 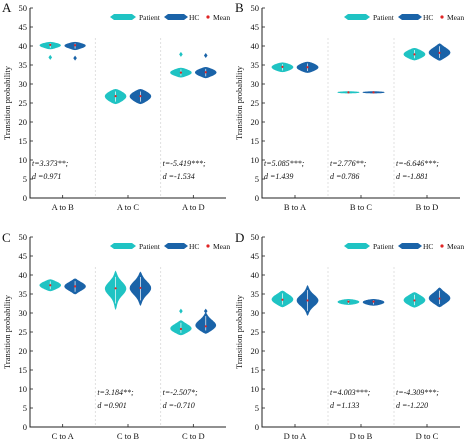 I want to click on legend-swatch-hc, so click(x=410, y=17).